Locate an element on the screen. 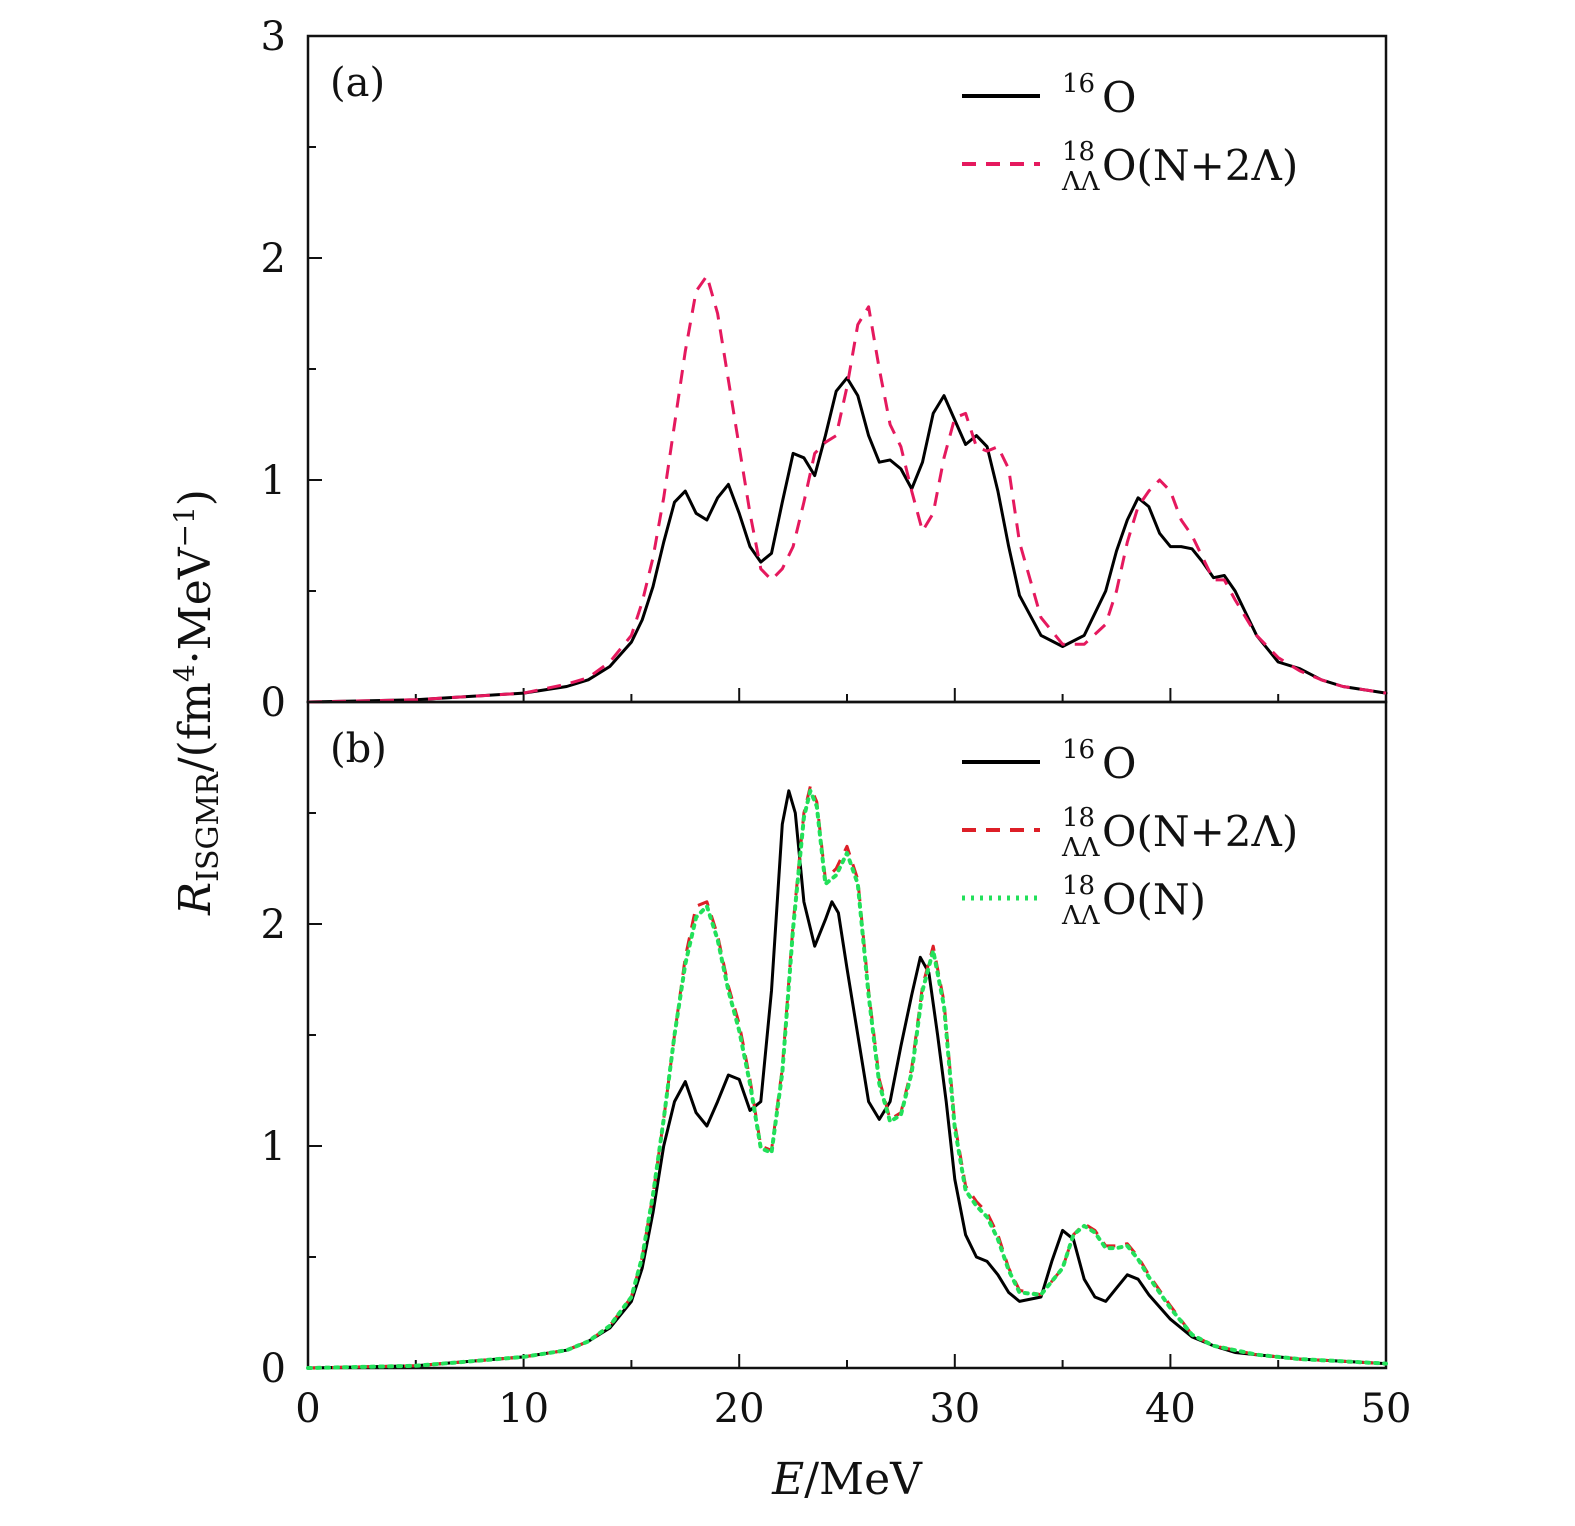  legend-label-b-1: O(N+2Λ) is located at coordinates (1200, 831).